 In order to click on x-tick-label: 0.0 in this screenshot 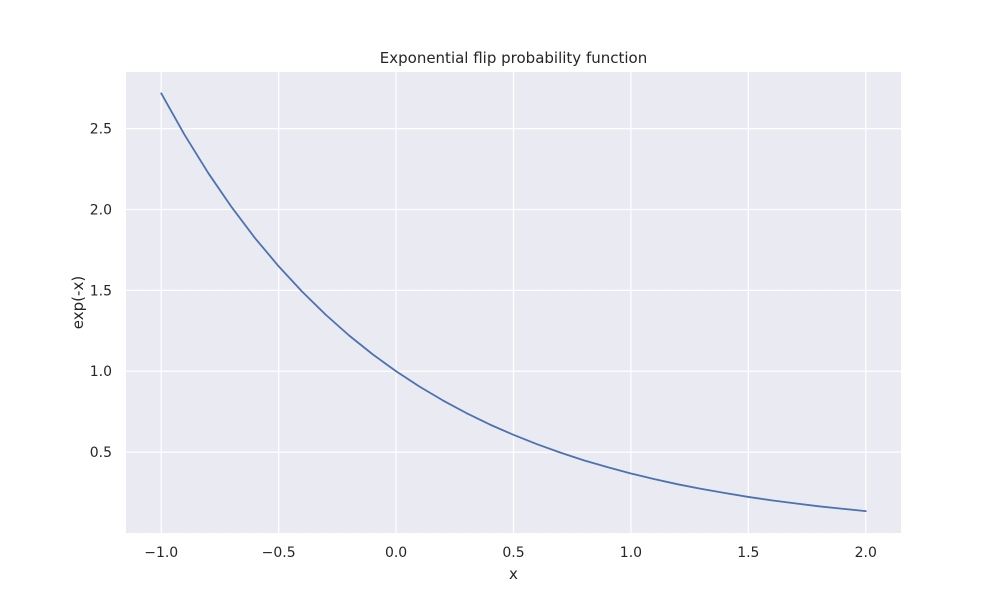, I will do `click(396, 553)`.